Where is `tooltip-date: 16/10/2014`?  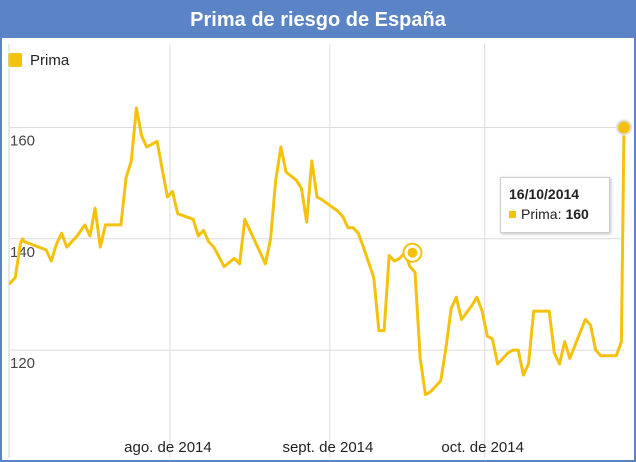
tooltip-date: 16/10/2014 is located at coordinates (544, 194).